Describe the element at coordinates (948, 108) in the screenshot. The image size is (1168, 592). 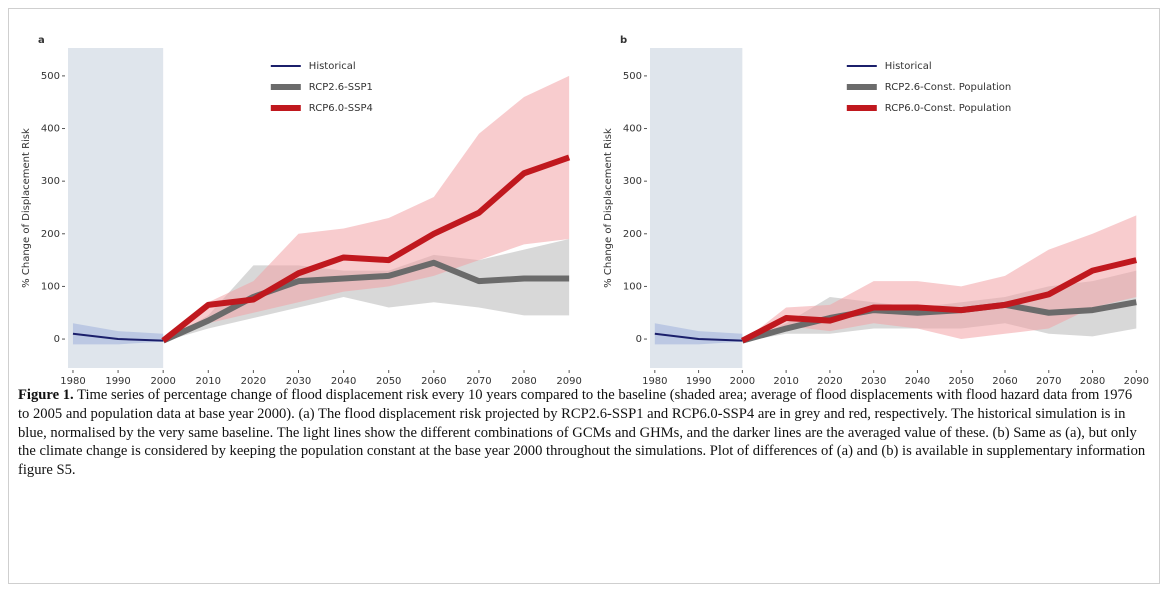
I see `legend-label: RCP6.0-Const. Population` at that location.